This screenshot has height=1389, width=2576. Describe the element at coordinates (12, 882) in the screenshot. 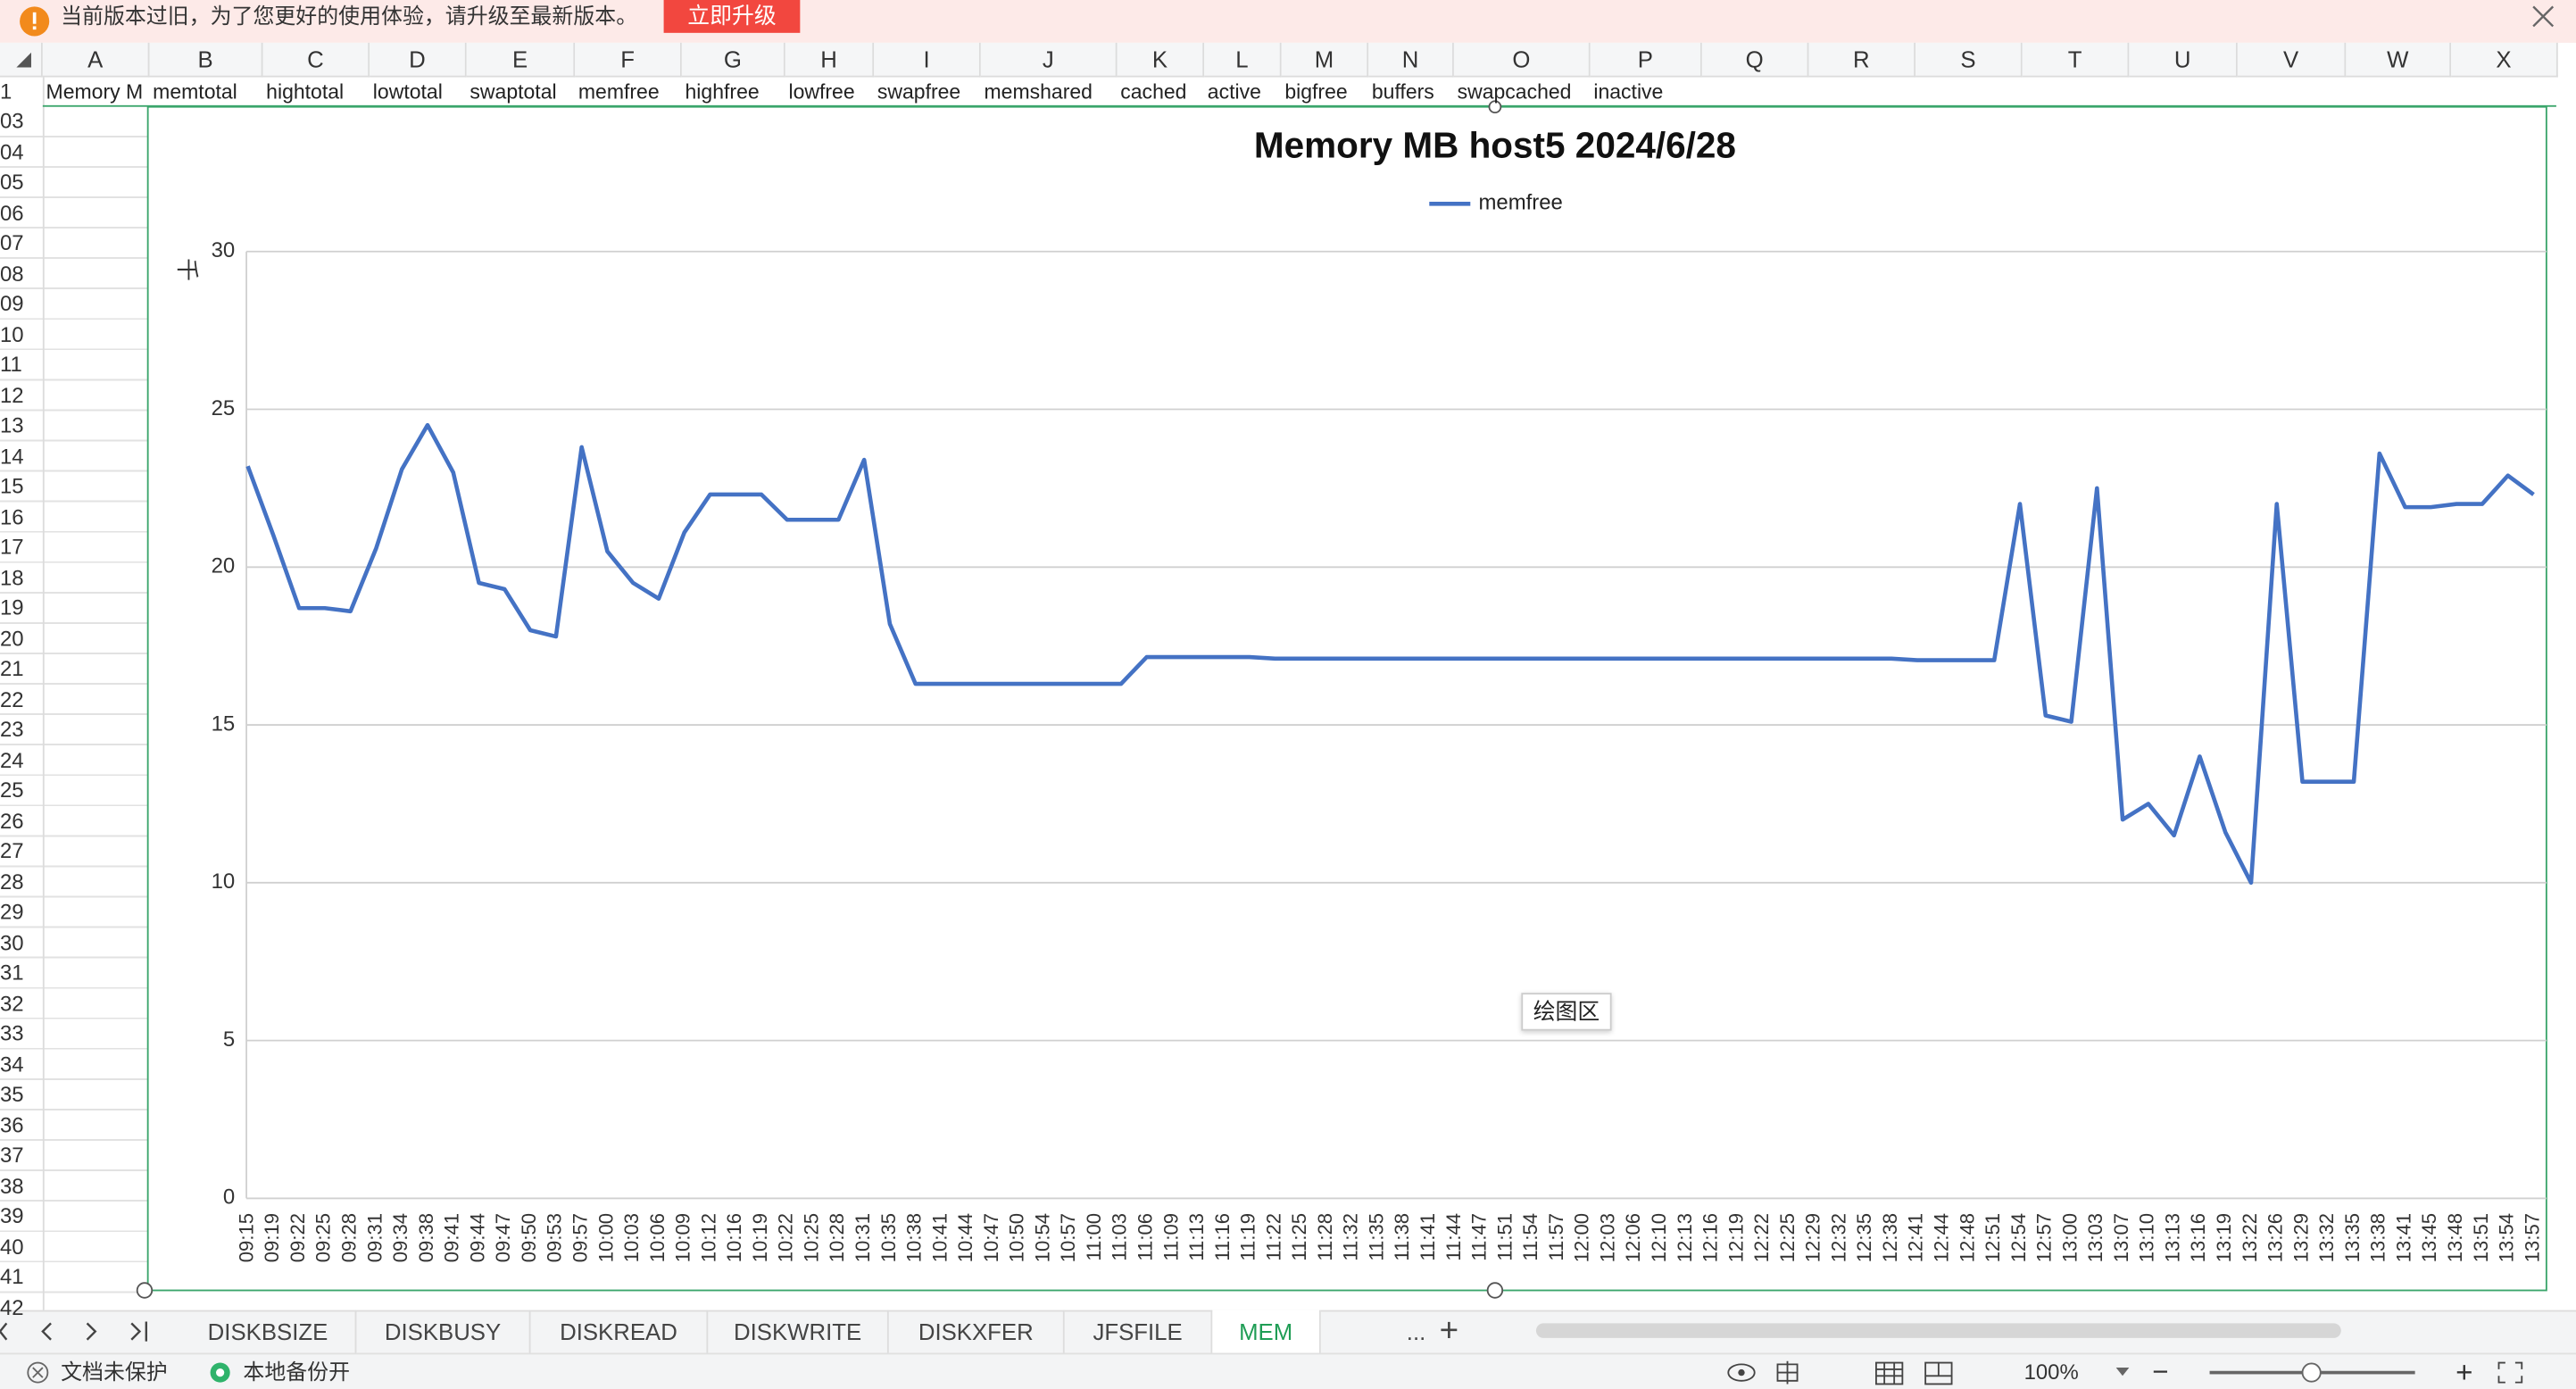

I see `row-number: 28` at that location.